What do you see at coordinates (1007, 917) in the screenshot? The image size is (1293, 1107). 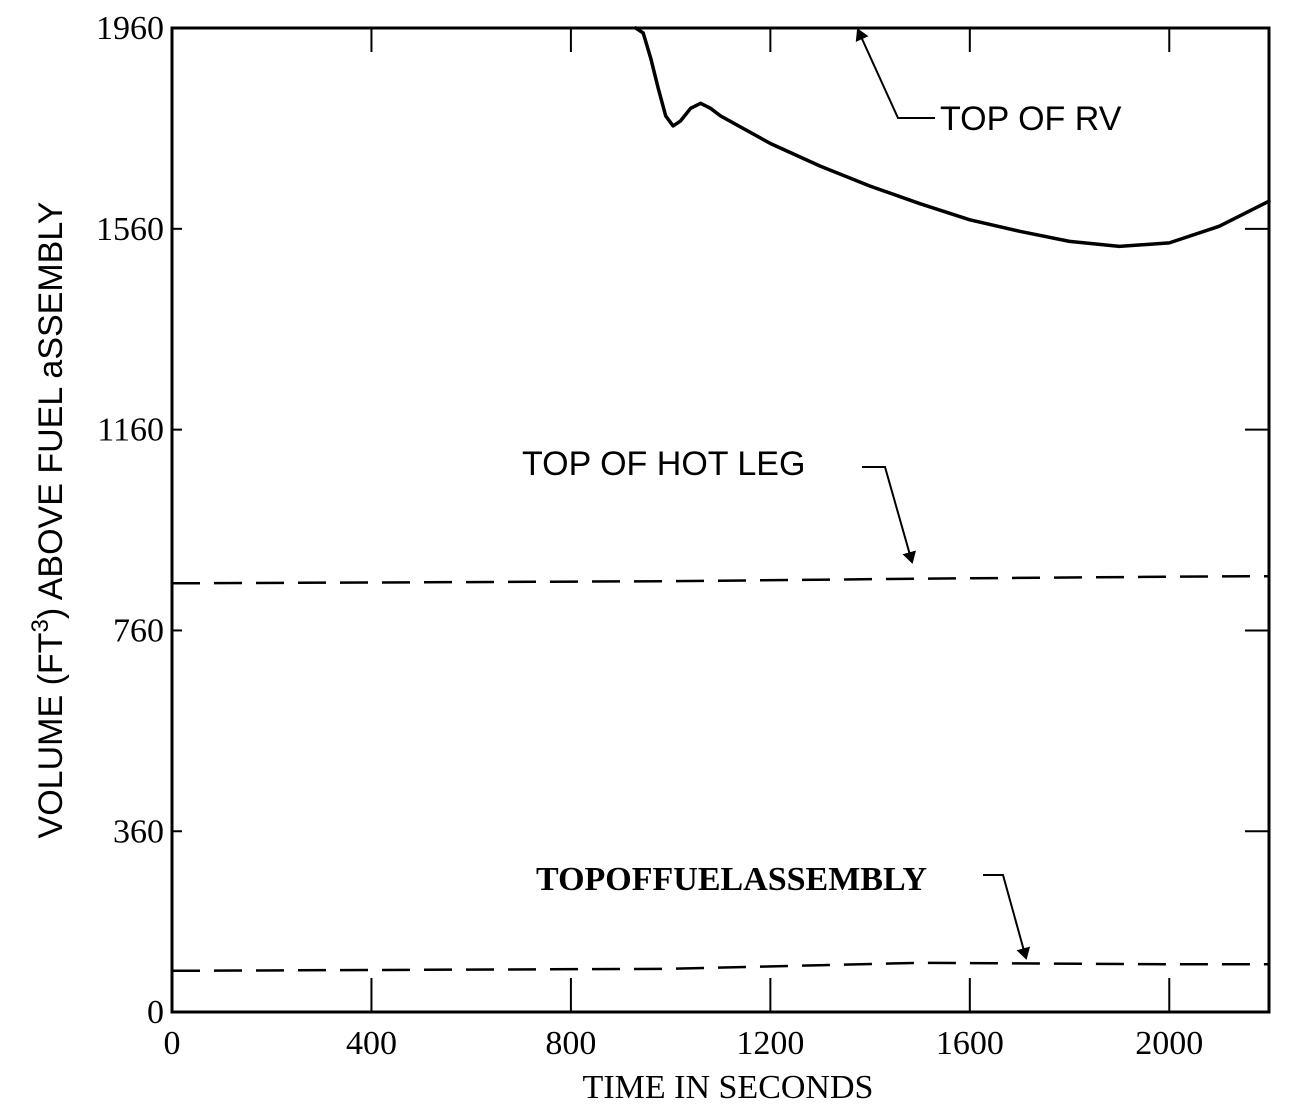 I see `annotation-top-of-fuel-assembly-arrow` at bounding box center [1007, 917].